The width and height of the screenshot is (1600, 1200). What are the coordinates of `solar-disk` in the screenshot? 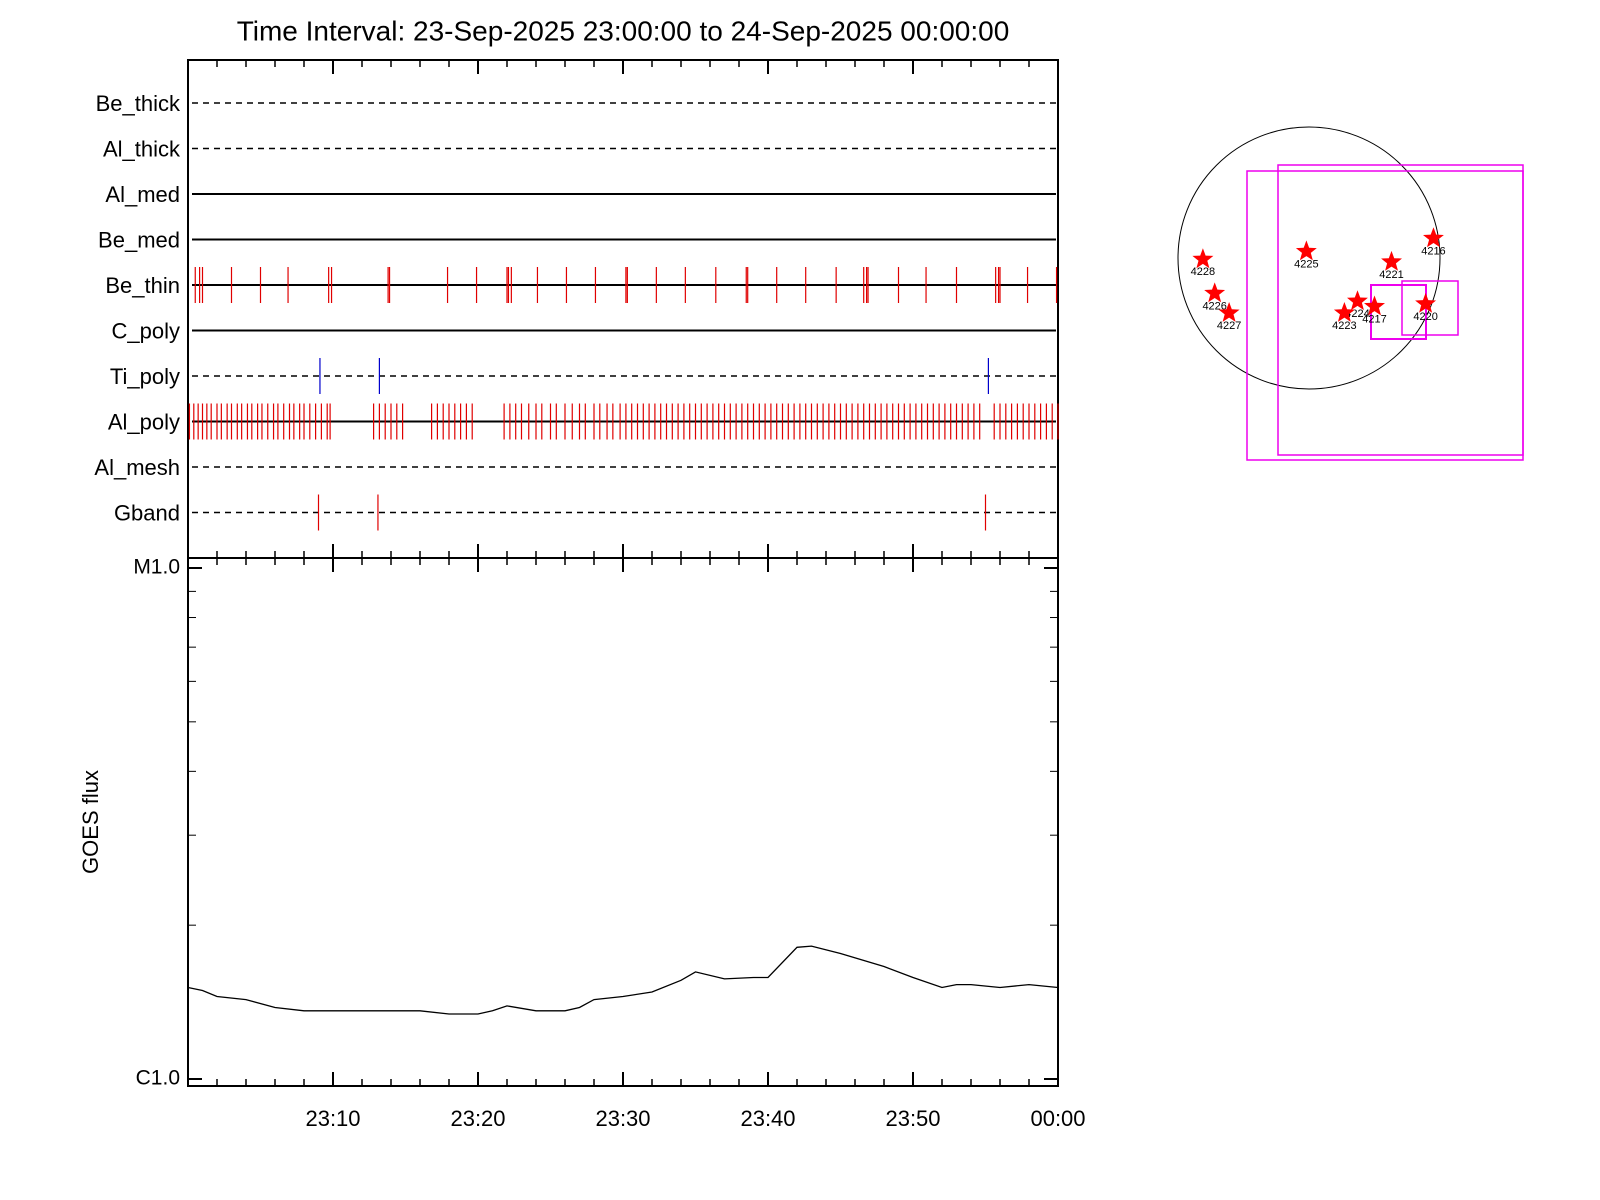 It's located at (1309, 258).